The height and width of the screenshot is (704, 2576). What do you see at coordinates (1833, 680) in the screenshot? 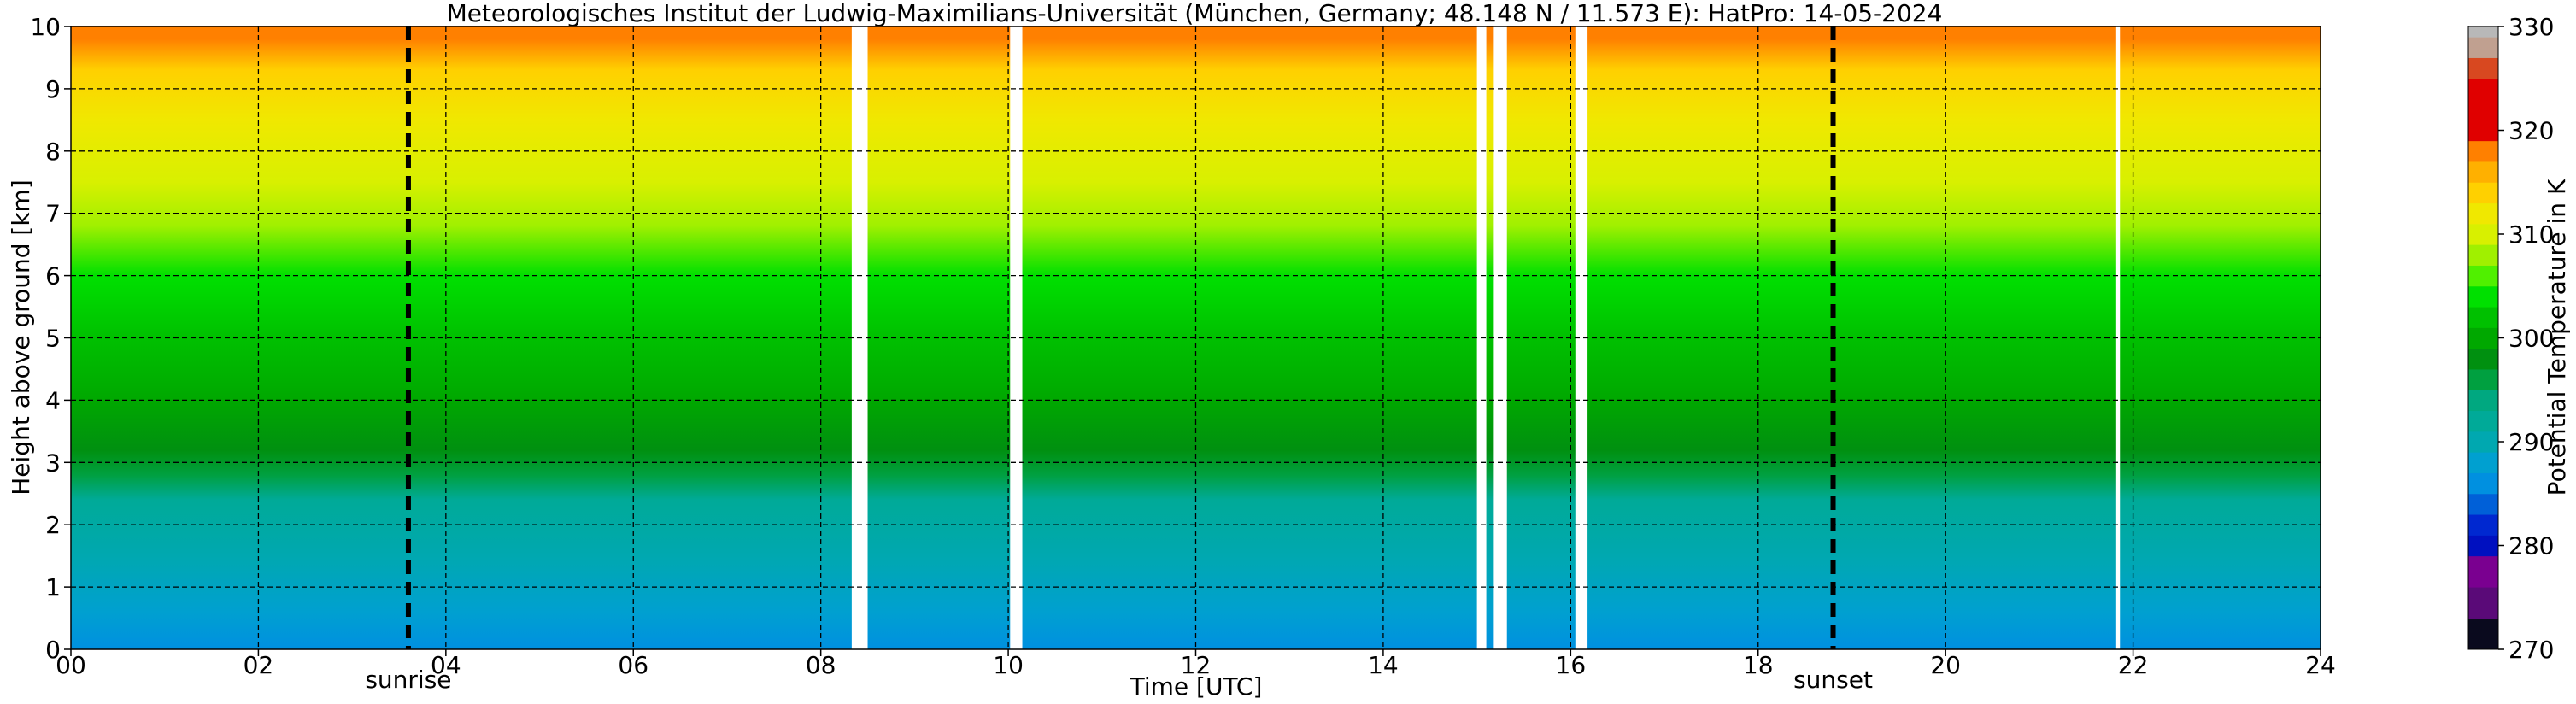
I see `marker-label-sunset: sunset` at bounding box center [1833, 680].